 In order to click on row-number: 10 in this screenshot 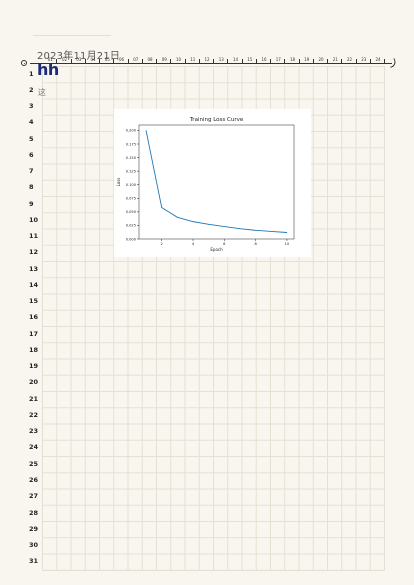, I will do `click(34, 219)`.